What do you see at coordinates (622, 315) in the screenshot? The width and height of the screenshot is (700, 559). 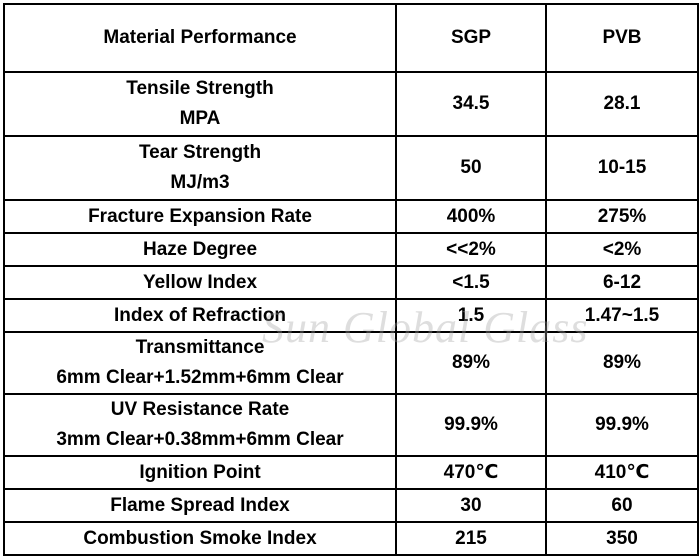 I see `pvb-value: 1.47~1.5` at bounding box center [622, 315].